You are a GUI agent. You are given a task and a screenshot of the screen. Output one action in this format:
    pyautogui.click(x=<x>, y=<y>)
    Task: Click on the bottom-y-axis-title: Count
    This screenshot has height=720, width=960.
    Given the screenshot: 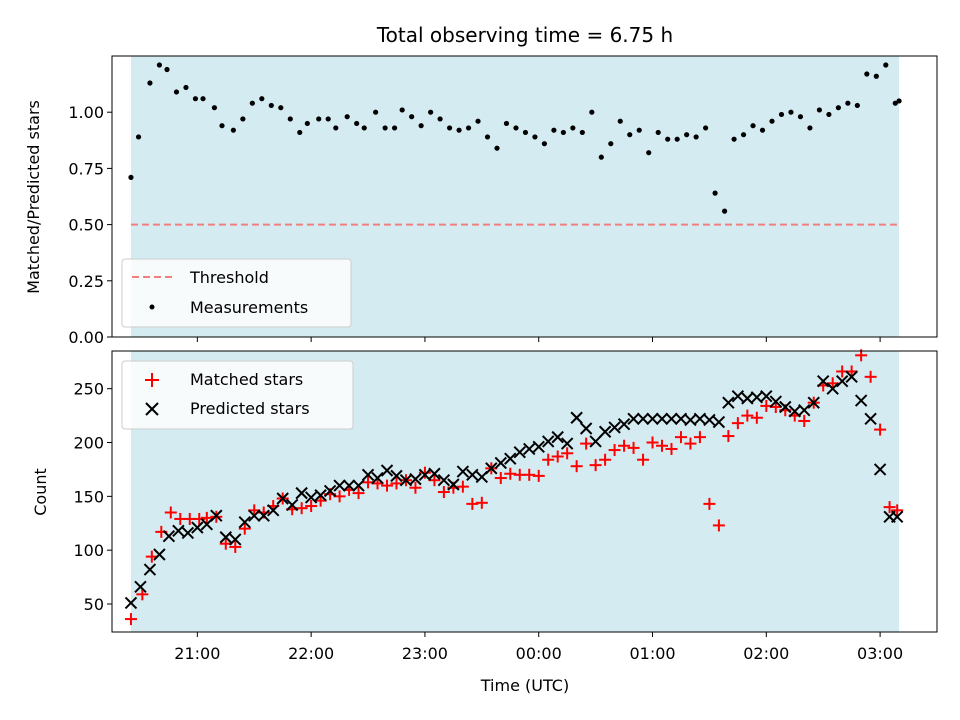 What is the action you would take?
    pyautogui.click(x=40, y=492)
    